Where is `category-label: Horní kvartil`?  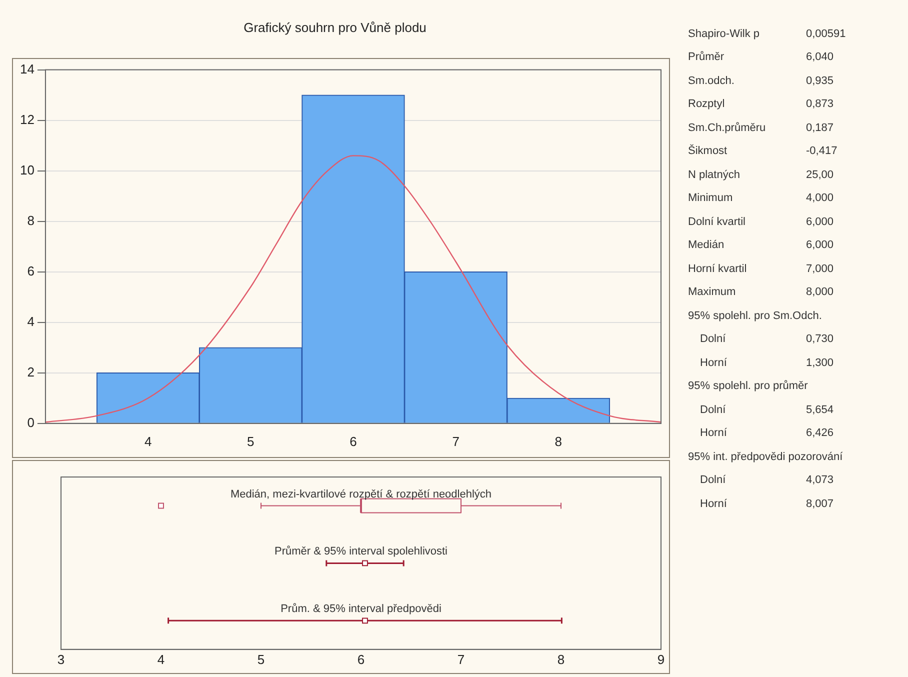 category-label: Horní kvartil is located at coordinates (718, 268).